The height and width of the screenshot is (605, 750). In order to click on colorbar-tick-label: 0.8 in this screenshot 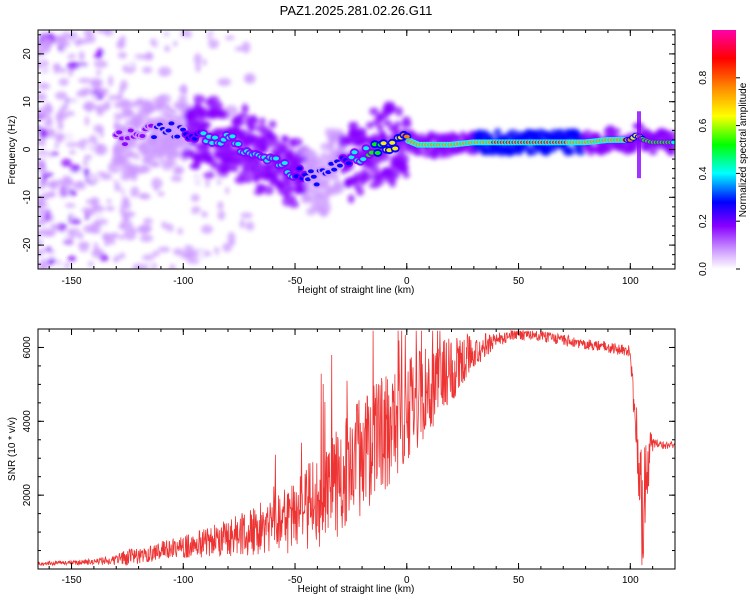, I will do `click(703, 77)`.